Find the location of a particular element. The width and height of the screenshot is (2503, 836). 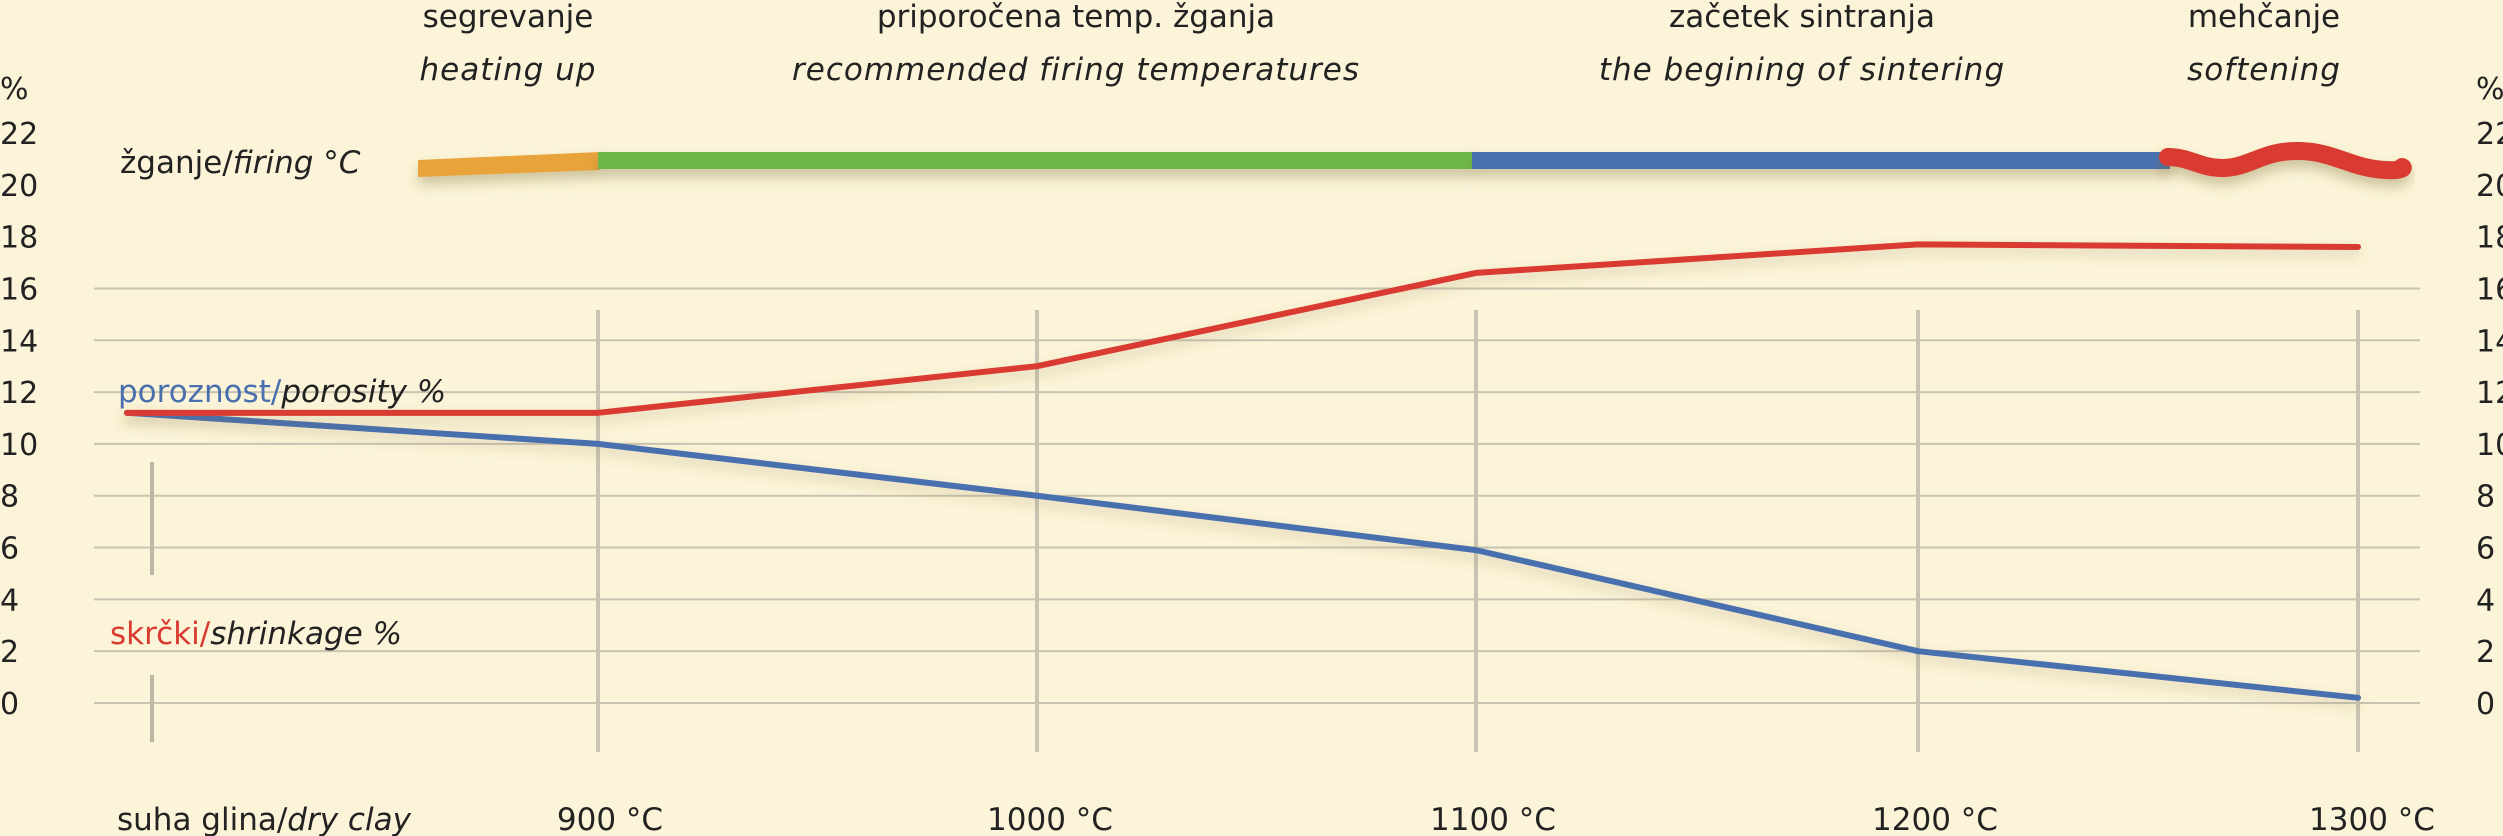

y-axis-left: % 0 2 4 6 8 10 12 14 16 18 20 22 is located at coordinates (19, 397).